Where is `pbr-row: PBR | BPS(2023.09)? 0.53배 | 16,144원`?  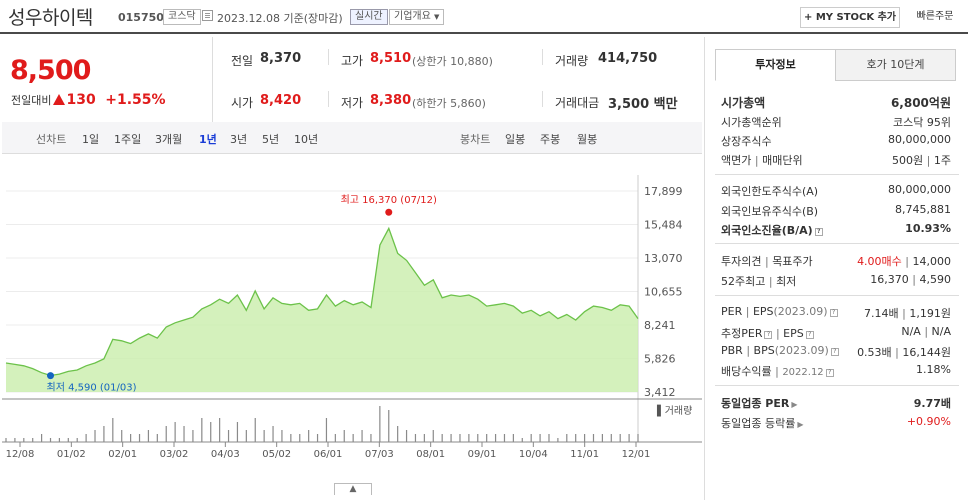
pbr-row: PBR | BPS(2023.09)? 0.53배 | 16,144원 is located at coordinates (836, 351).